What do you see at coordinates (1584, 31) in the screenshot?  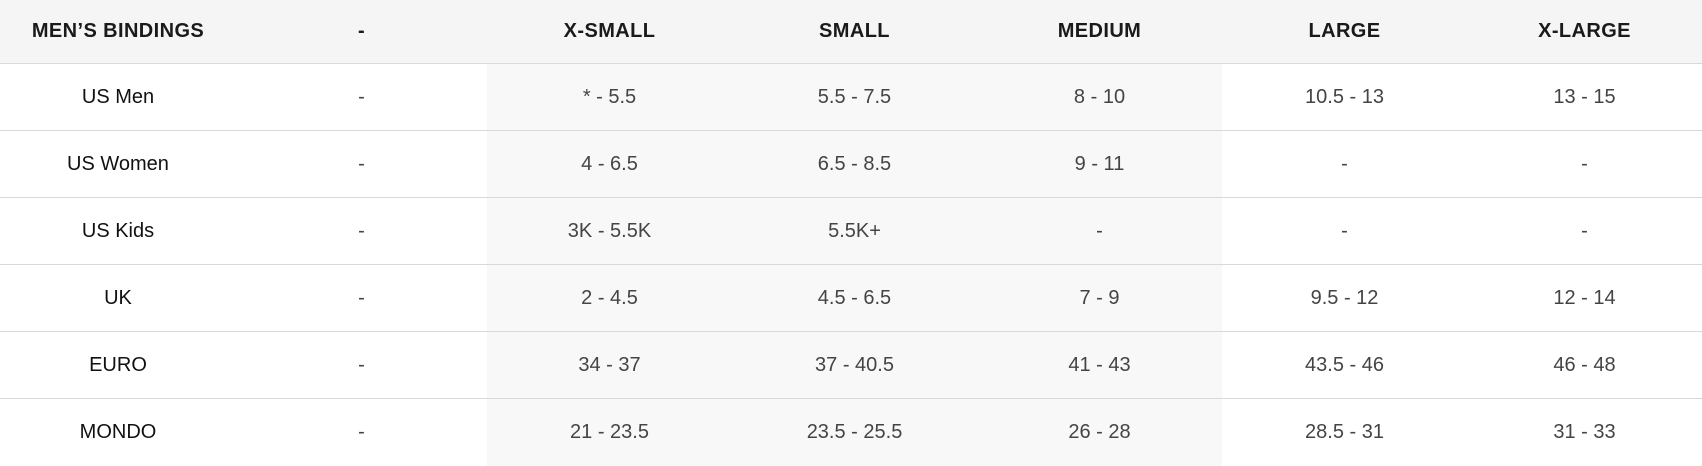 I see `header-cell-x-large: X-LARGE` at bounding box center [1584, 31].